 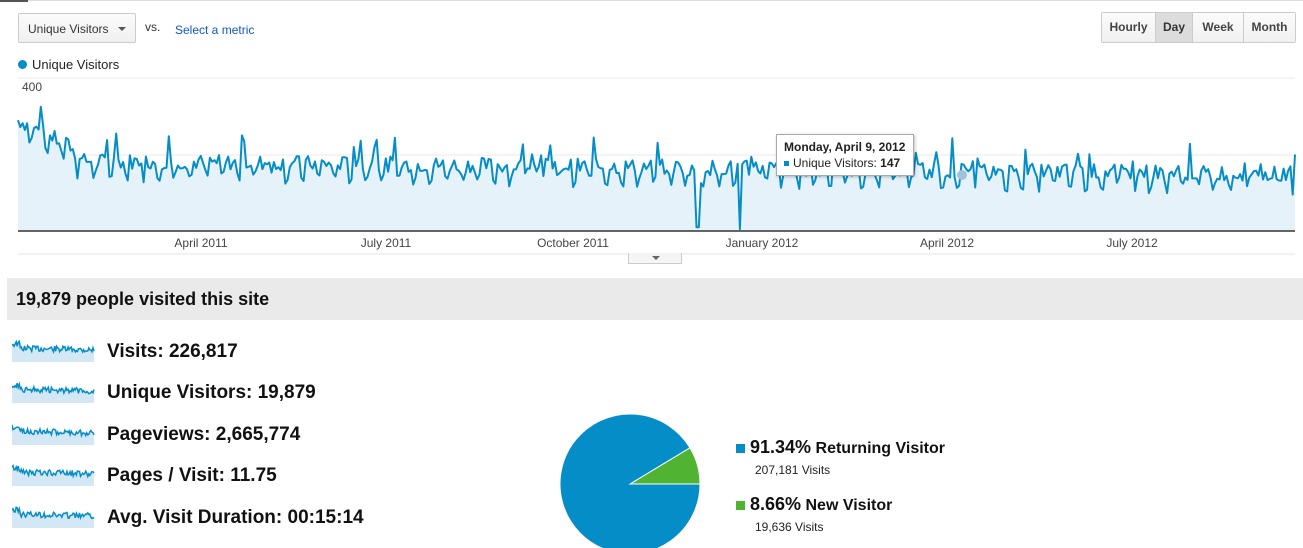 I want to click on pie-slice-returning-visitor, so click(x=630, y=480).